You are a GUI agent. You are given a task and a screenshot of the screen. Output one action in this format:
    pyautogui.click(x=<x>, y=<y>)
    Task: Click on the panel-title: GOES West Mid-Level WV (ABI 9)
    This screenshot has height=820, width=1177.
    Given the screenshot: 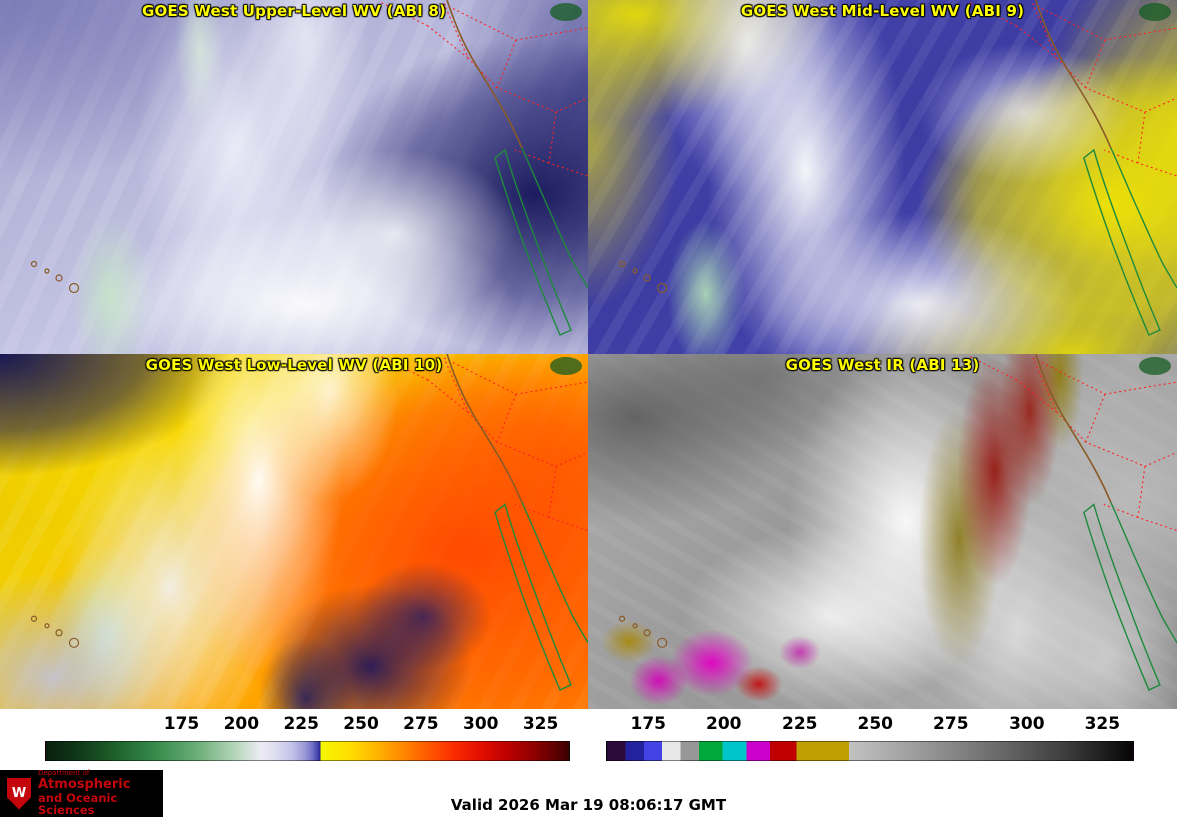 What is the action you would take?
    pyautogui.click(x=882, y=11)
    